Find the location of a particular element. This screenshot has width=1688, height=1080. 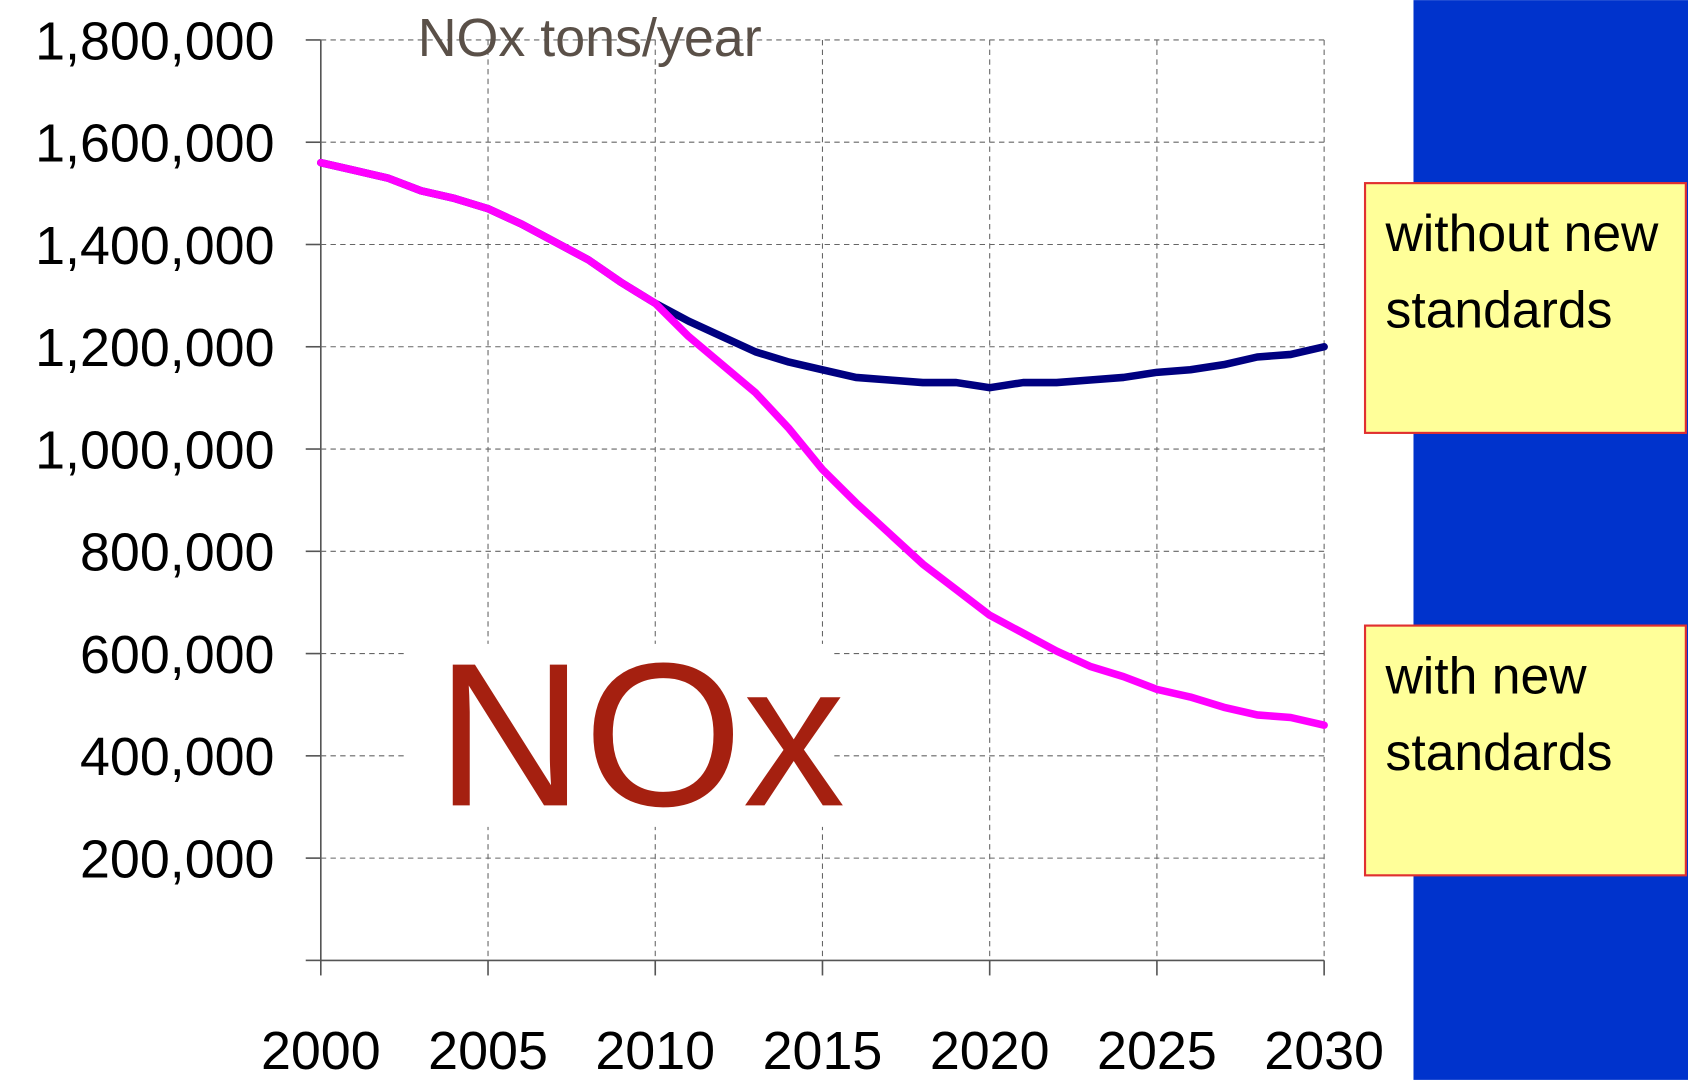

annotation: NOx is located at coordinates (640, 735).